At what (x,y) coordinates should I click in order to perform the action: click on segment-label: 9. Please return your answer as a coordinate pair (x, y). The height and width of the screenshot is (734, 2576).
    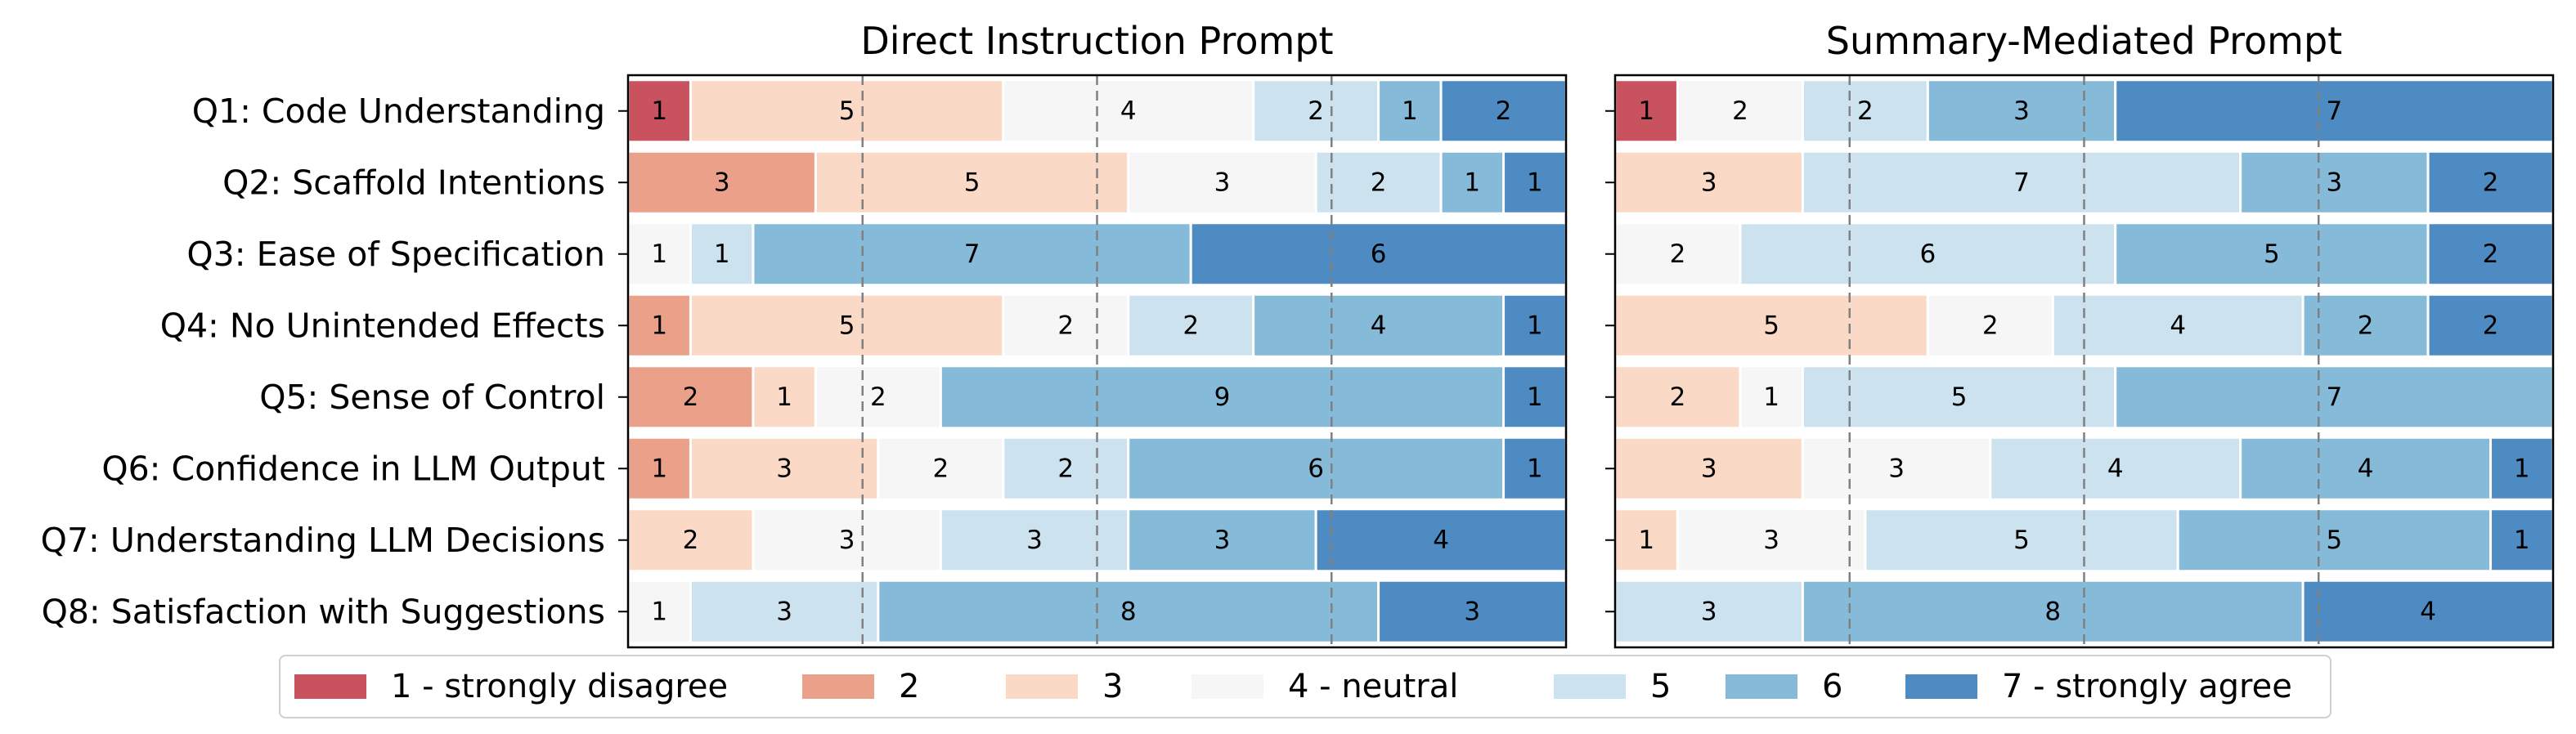
    Looking at the image, I should click on (1222, 397).